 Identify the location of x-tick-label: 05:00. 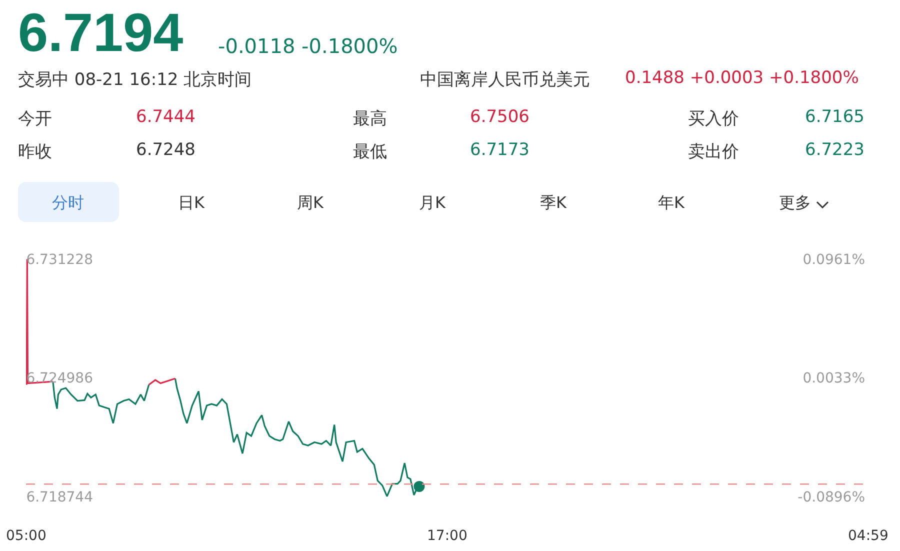
(26, 536).